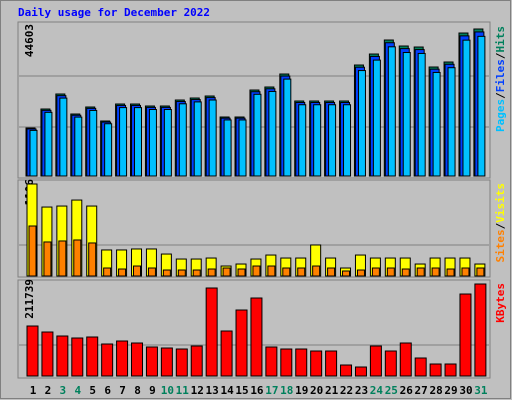 This screenshot has width=512, height=400. What do you see at coordinates (63, 390) in the screenshot?
I see `x-tick-label: 3` at bounding box center [63, 390].